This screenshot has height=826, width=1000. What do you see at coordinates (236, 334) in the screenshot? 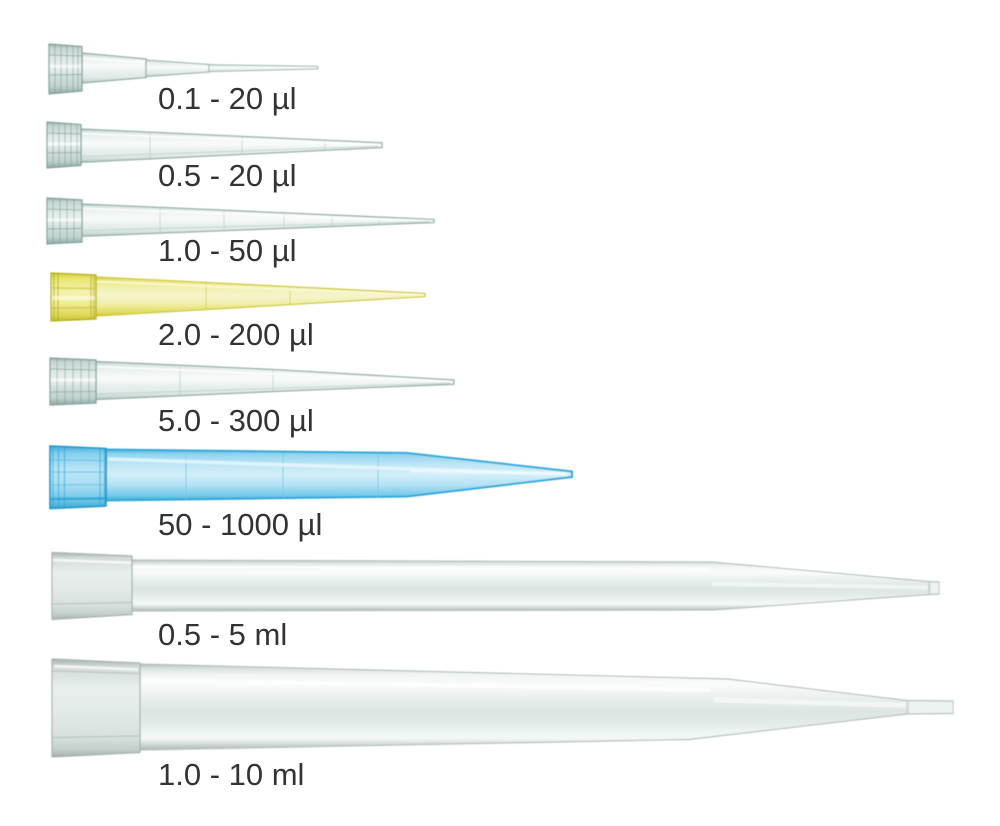
I see `svg-text: 2.0 - 200 µl` at bounding box center [236, 334].